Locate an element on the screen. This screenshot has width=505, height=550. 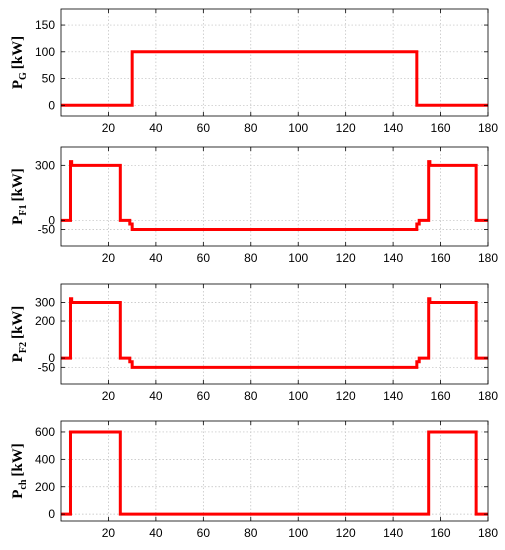
y-axis-label: Pch[kW] is located at coordinates (19, 471).